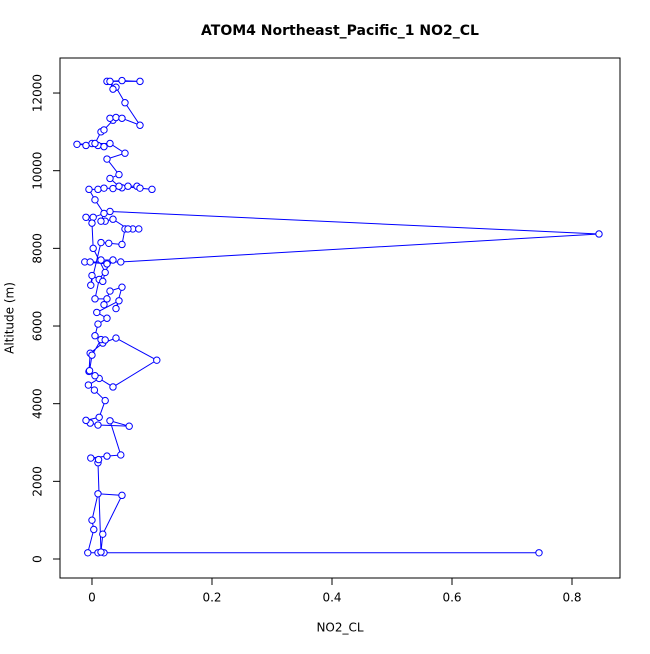 The image size is (650, 654). Describe the element at coordinates (38, 248) in the screenshot. I see `y-tick-label: 8000` at that location.